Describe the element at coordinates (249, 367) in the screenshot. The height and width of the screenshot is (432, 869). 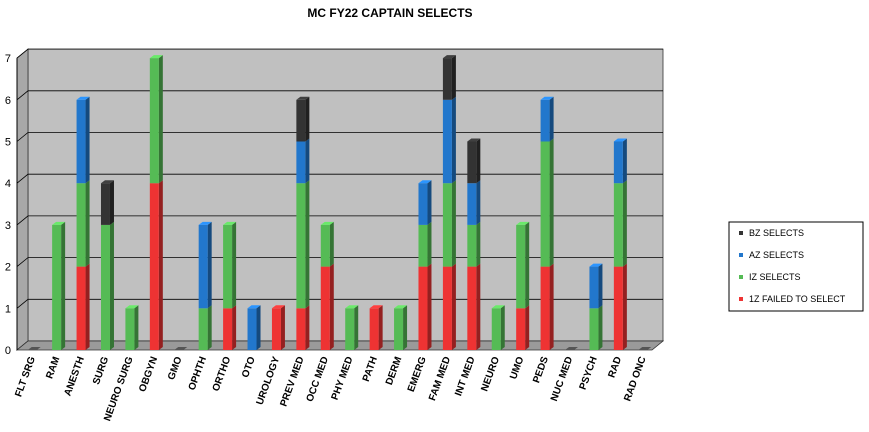
I see `x-tick-label: OTO` at that location.